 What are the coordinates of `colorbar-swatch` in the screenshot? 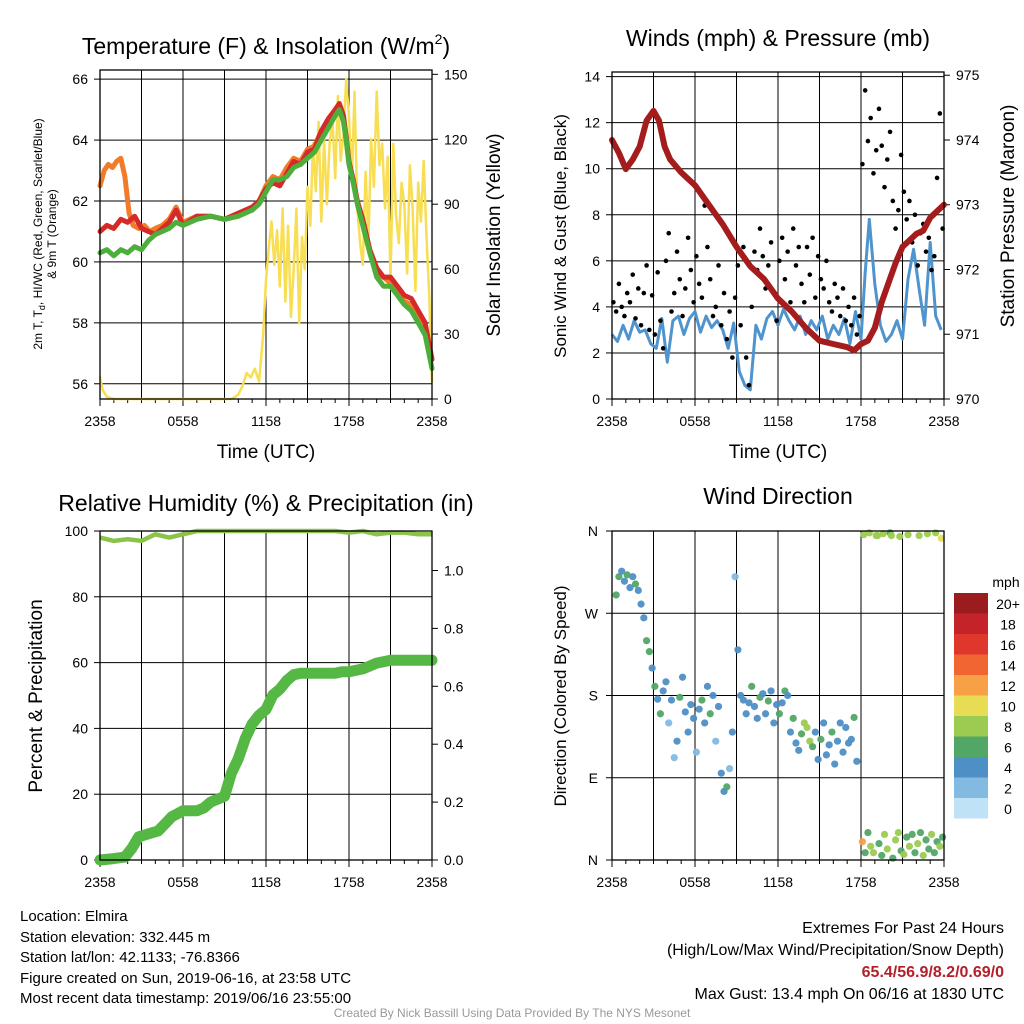 It's located at (971, 664).